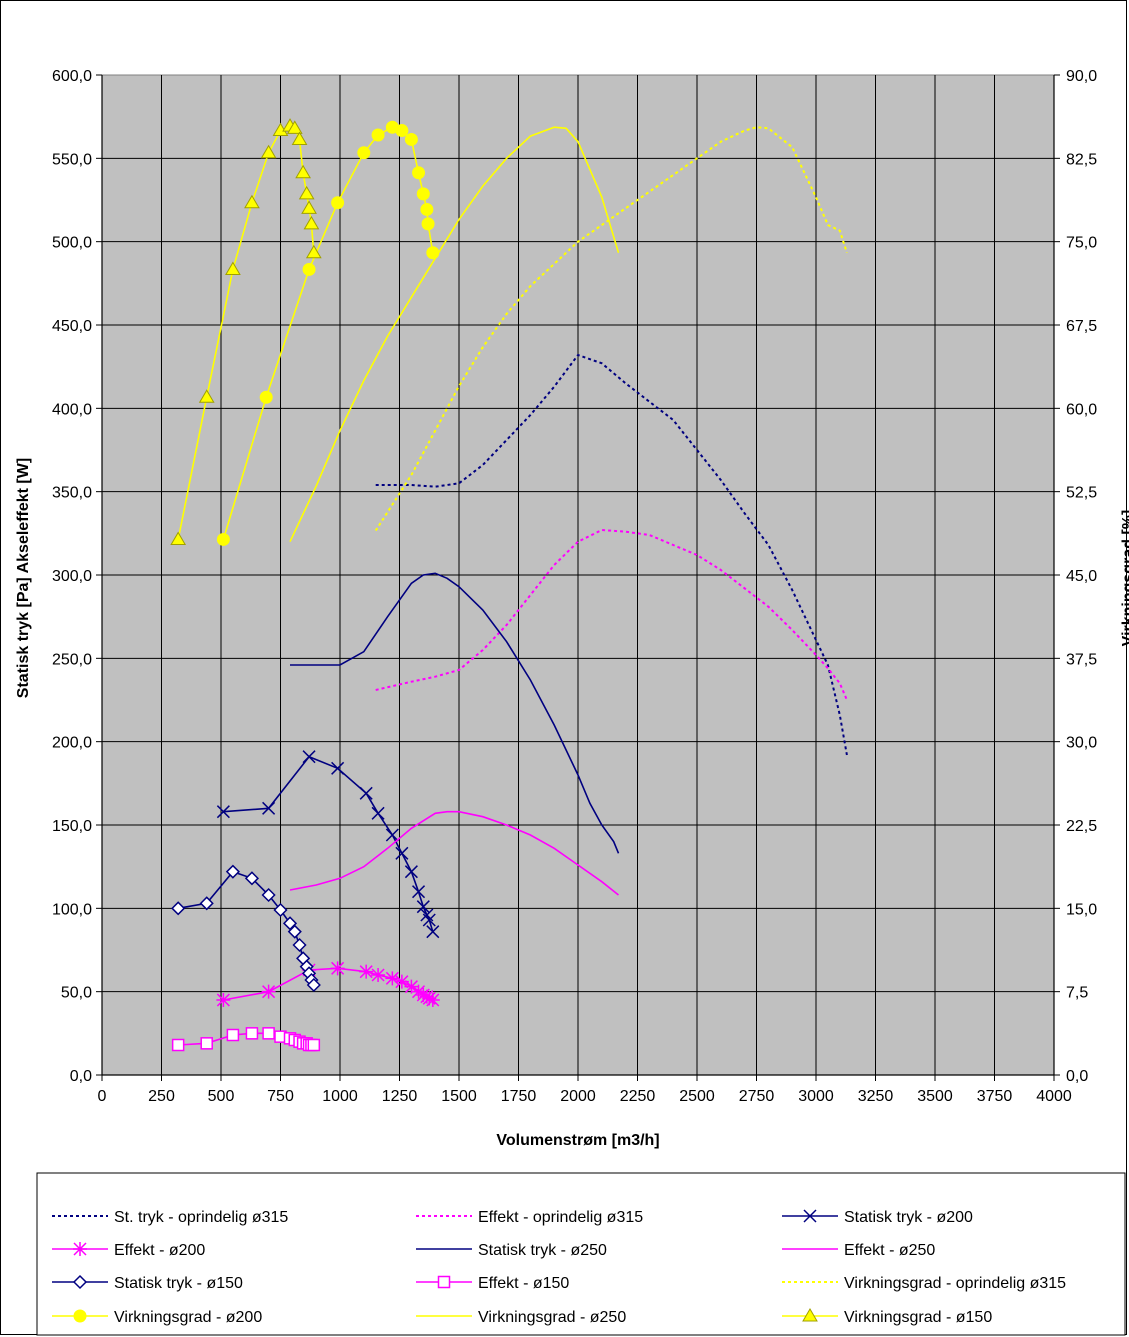  What do you see at coordinates (519, 1096) in the screenshot?
I see `x-tick-label: 1750` at bounding box center [519, 1096].